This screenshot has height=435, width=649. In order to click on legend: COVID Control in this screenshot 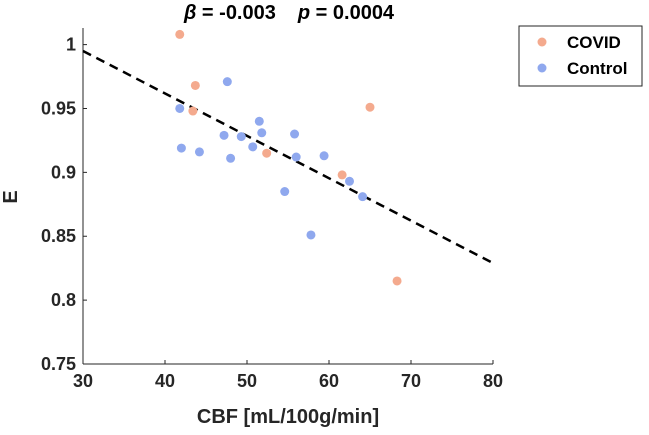, I will do `click(580, 56)`.